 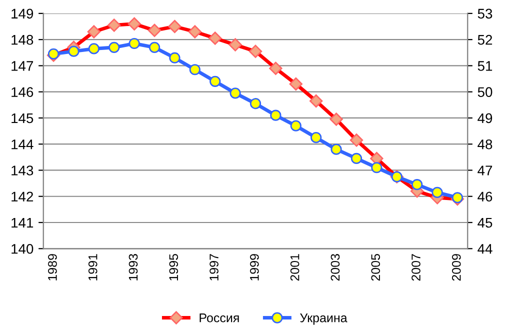 What do you see at coordinates (324, 319) in the screenshot?
I see `legend-label: Украина` at bounding box center [324, 319].